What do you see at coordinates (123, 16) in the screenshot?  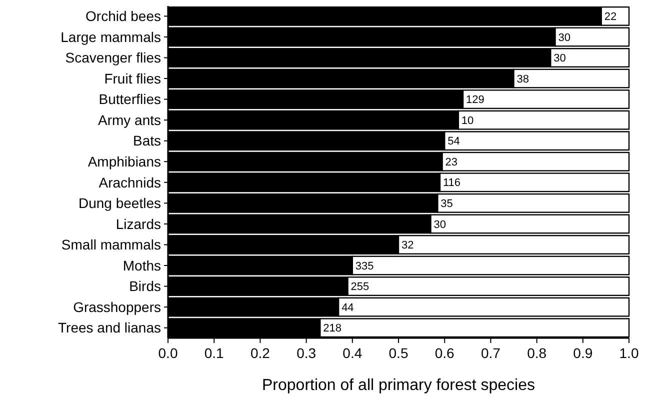 I see `y-tick-label: Orchid bees` at bounding box center [123, 16].